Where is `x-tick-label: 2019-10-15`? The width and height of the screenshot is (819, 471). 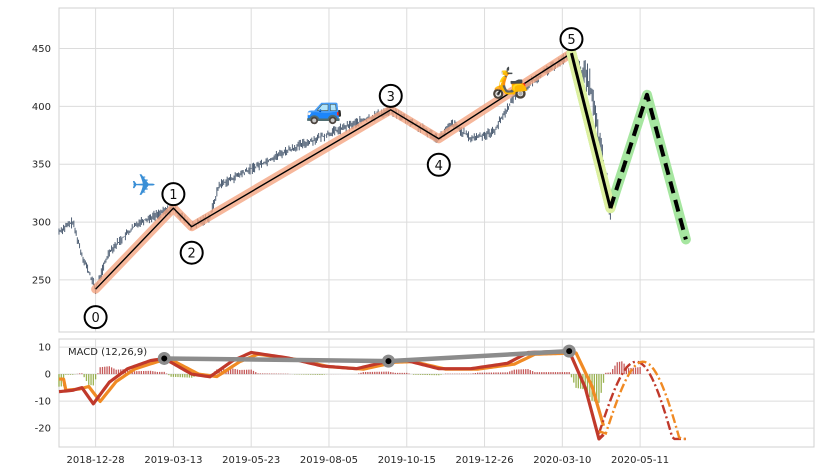 x-tick-label: 2019-10-15 is located at coordinates (407, 460).